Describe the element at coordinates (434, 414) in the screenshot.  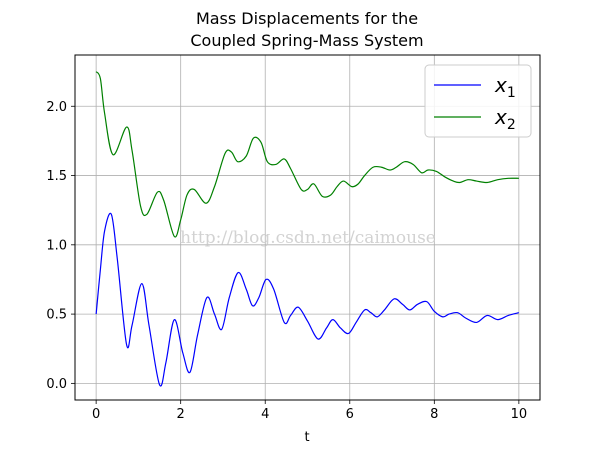
I see `x-tick-label-4: 8` at that location.